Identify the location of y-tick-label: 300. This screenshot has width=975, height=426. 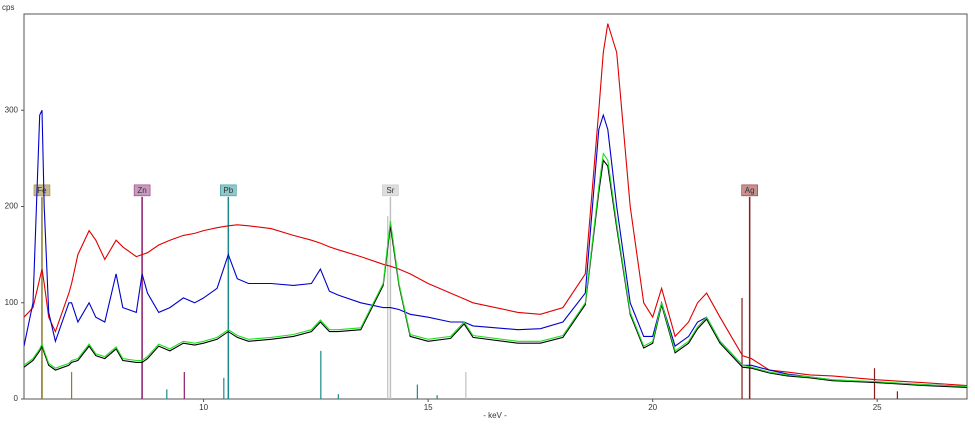
(12, 109).